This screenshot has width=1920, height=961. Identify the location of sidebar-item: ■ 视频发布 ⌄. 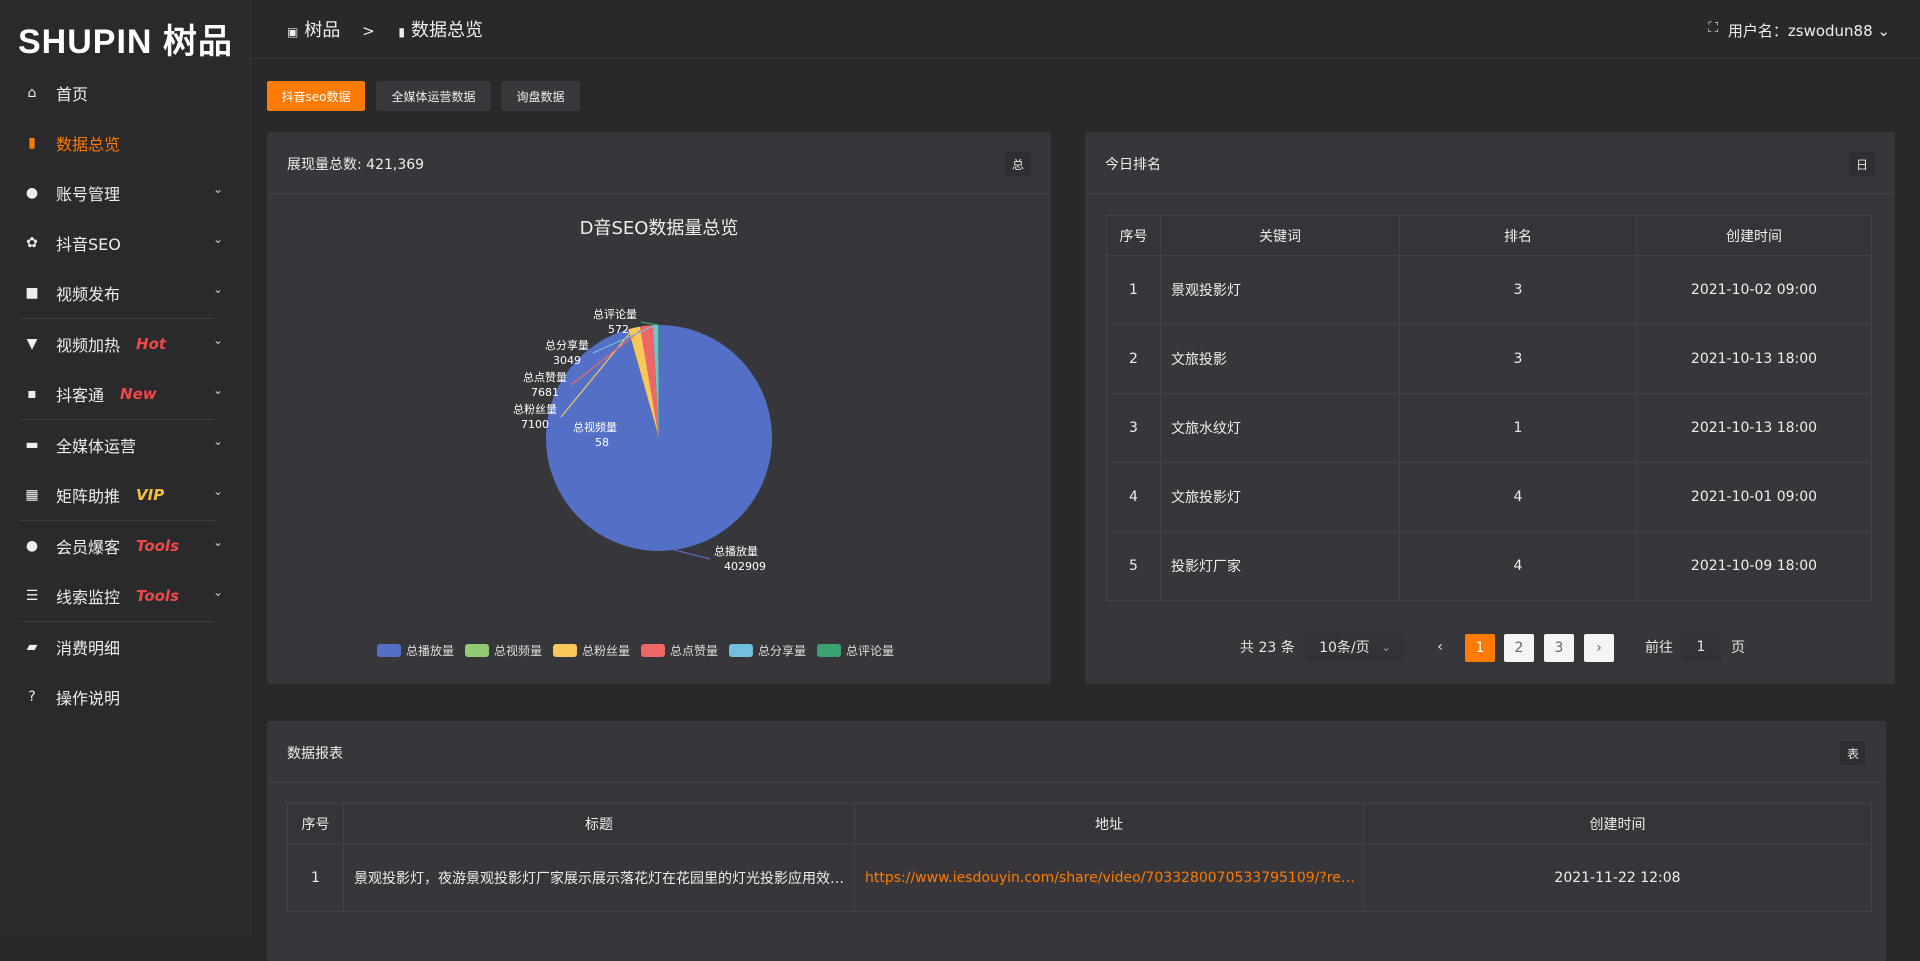
(125, 293).